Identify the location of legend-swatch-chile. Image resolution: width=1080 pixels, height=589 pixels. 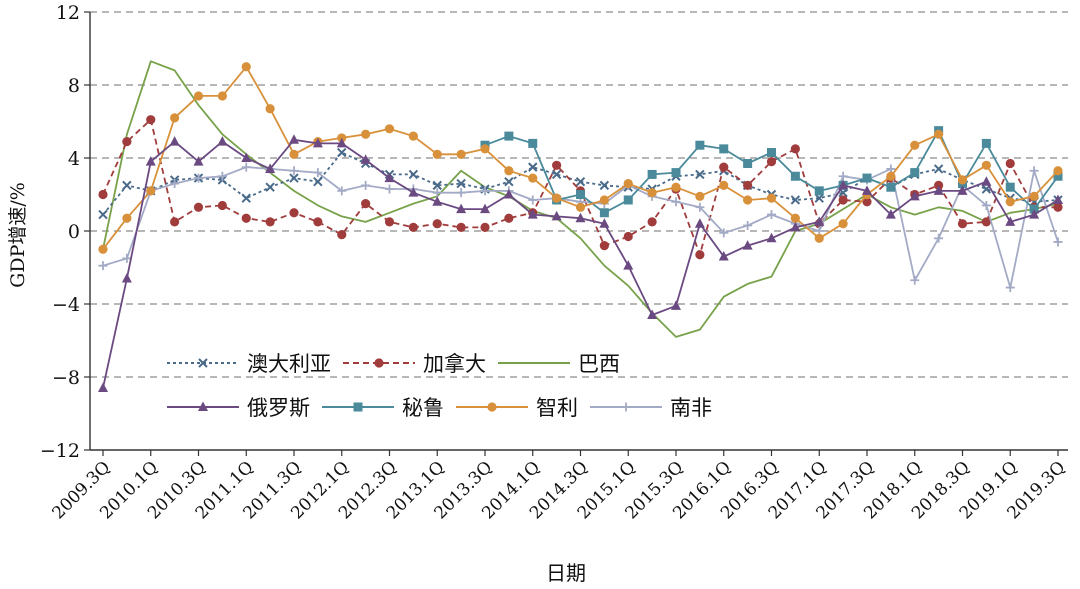
(492, 407).